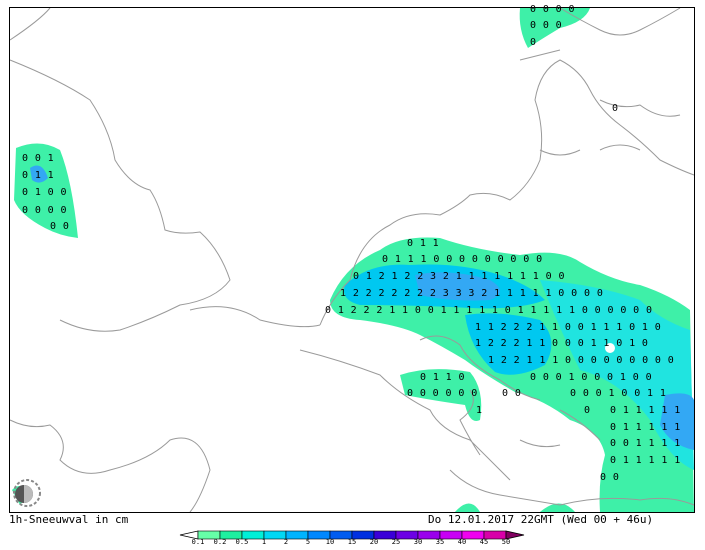 Image resolution: width=705 pixels, height=550 pixels. I want to click on grid-row: 0 1 0 0, so click(44, 192).